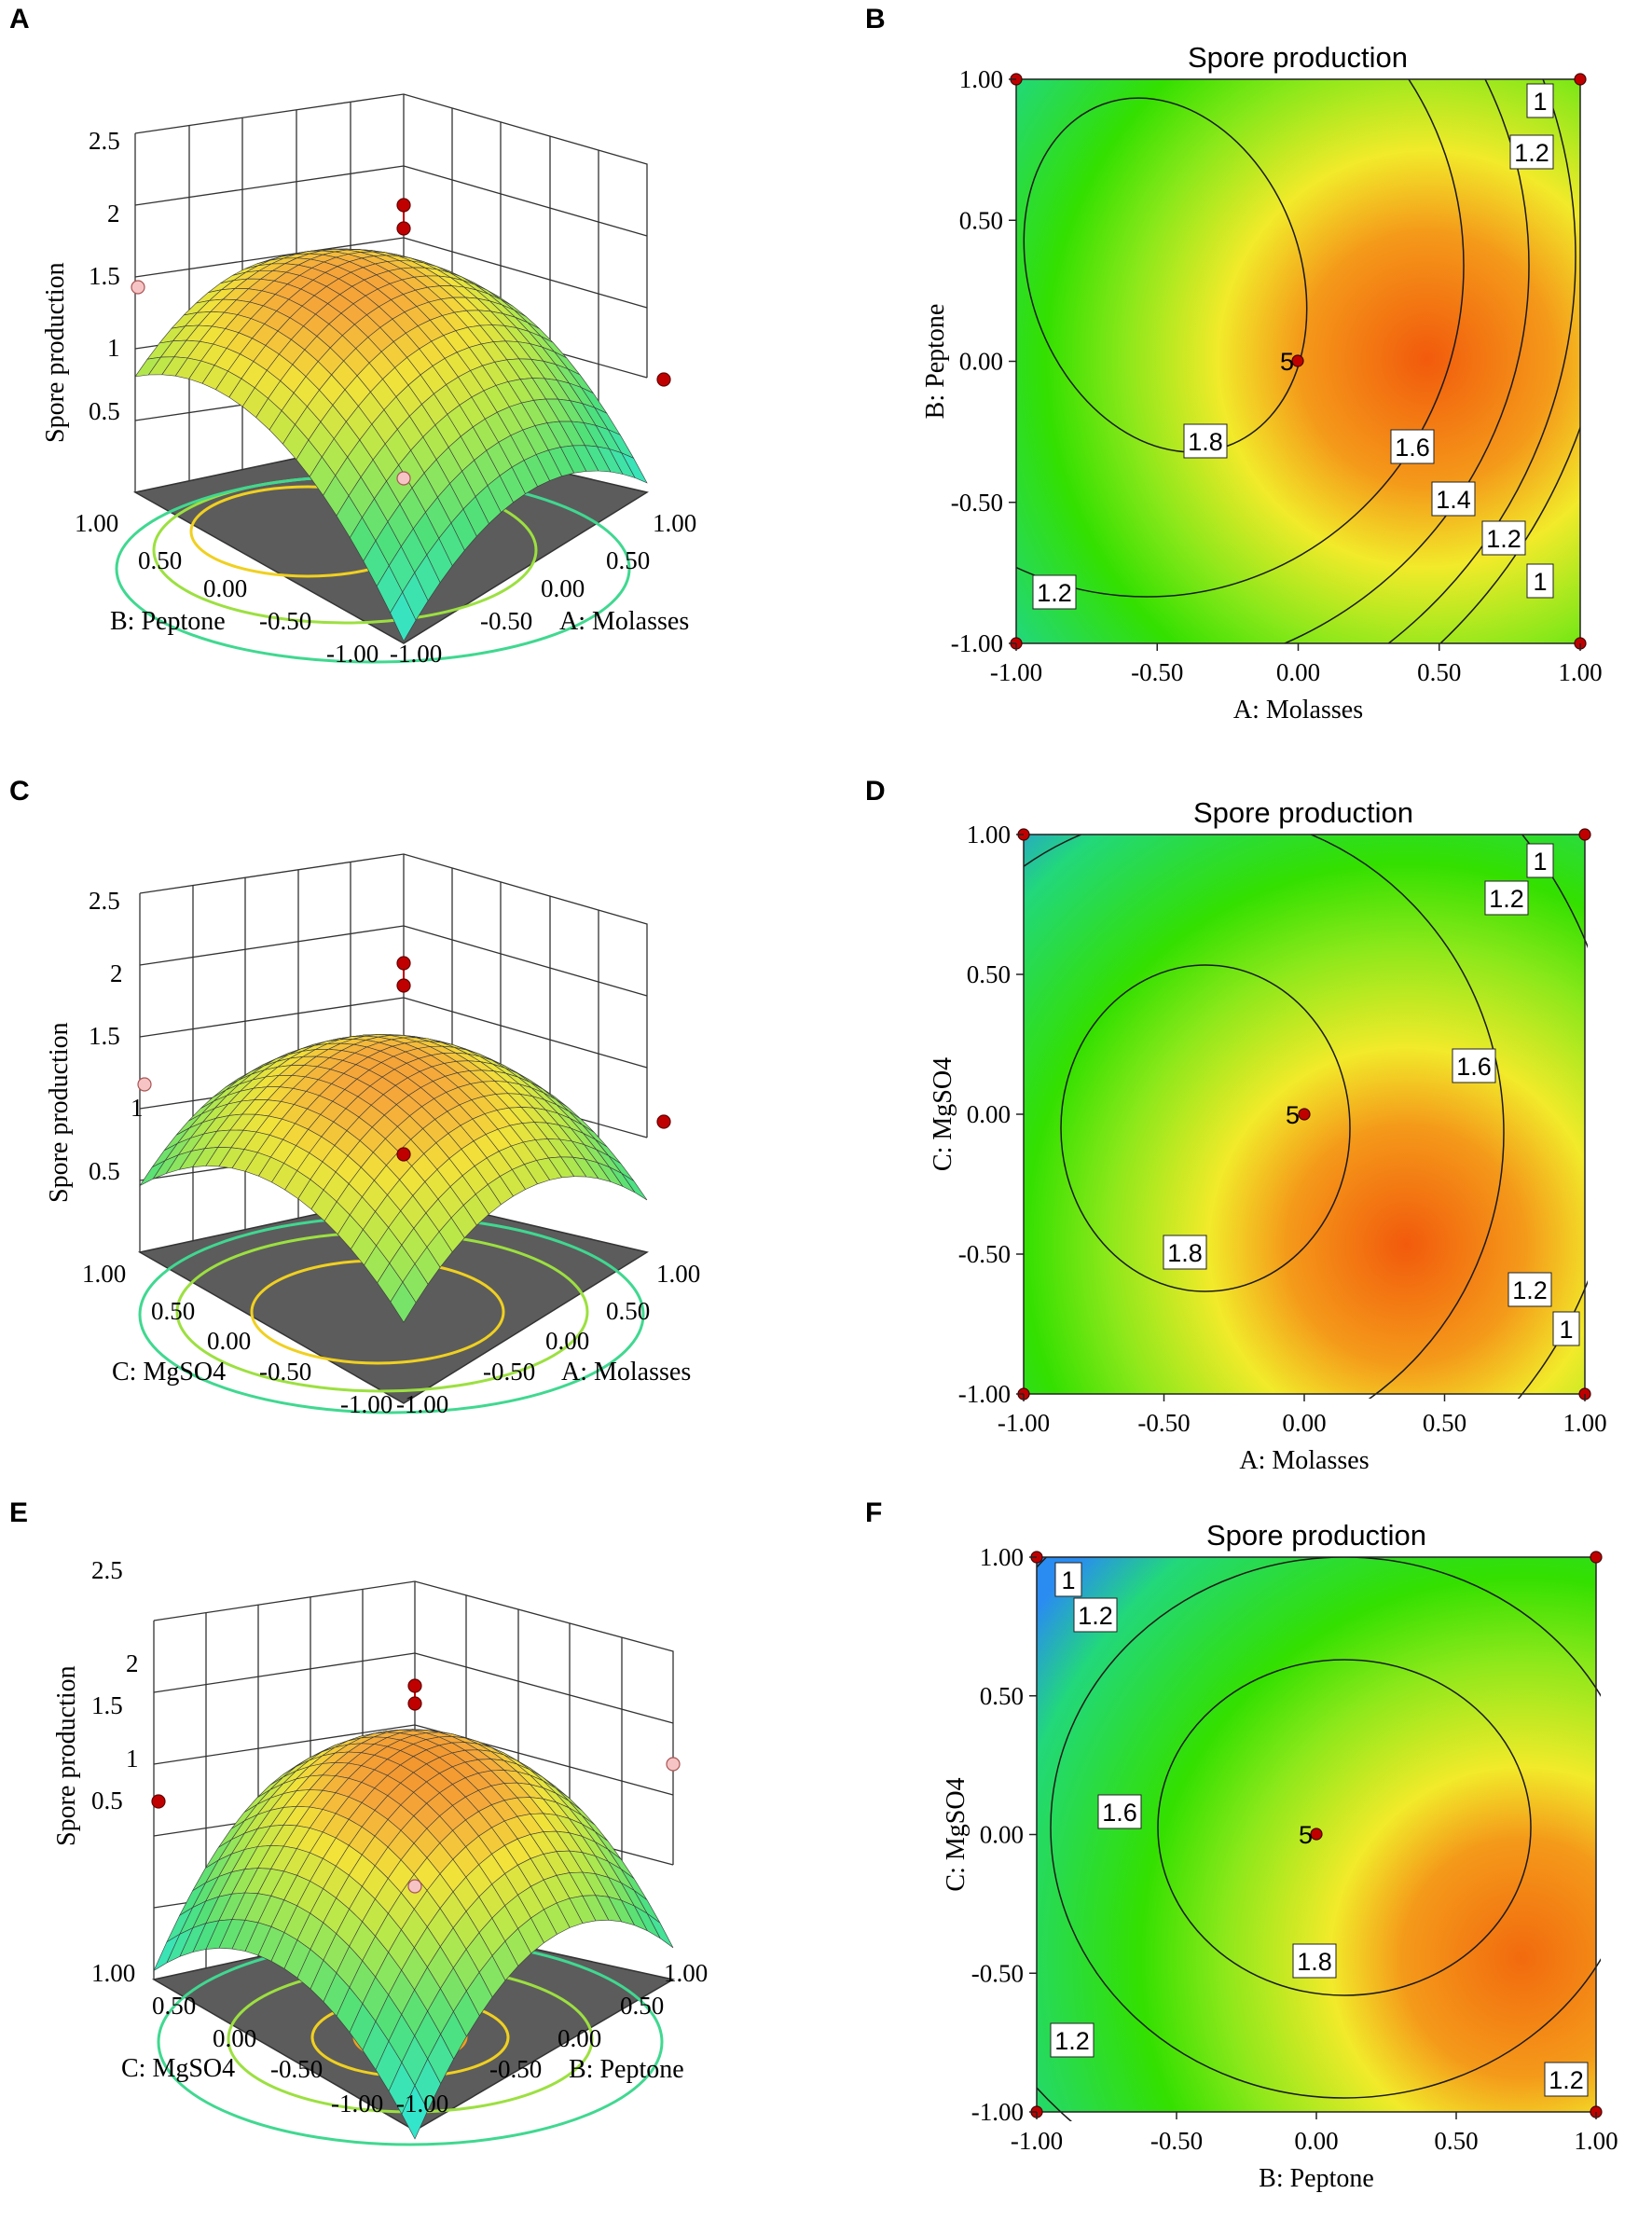  I want to click on contour-label: 1.6, so click(1119, 1813).